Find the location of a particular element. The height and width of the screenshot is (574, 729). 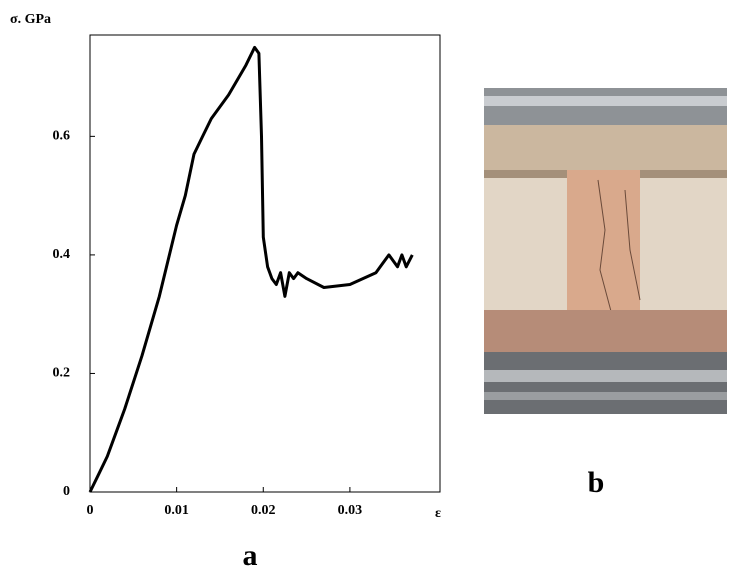

y-axis-label: σ. GPa is located at coordinates (30, 19).